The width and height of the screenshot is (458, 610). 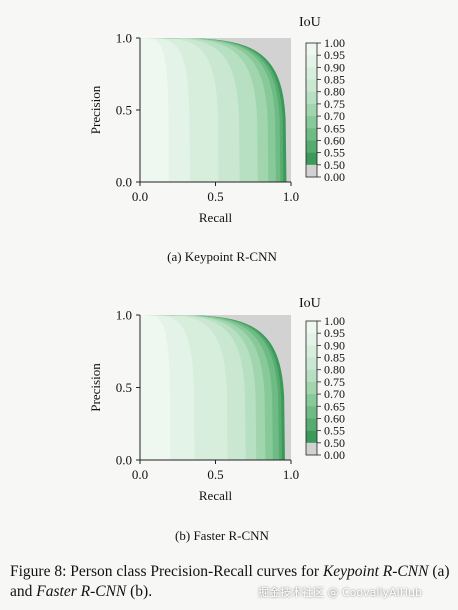 What do you see at coordinates (222, 256) in the screenshot?
I see `panel-label: (a) Keypoint R-CNN` at bounding box center [222, 256].